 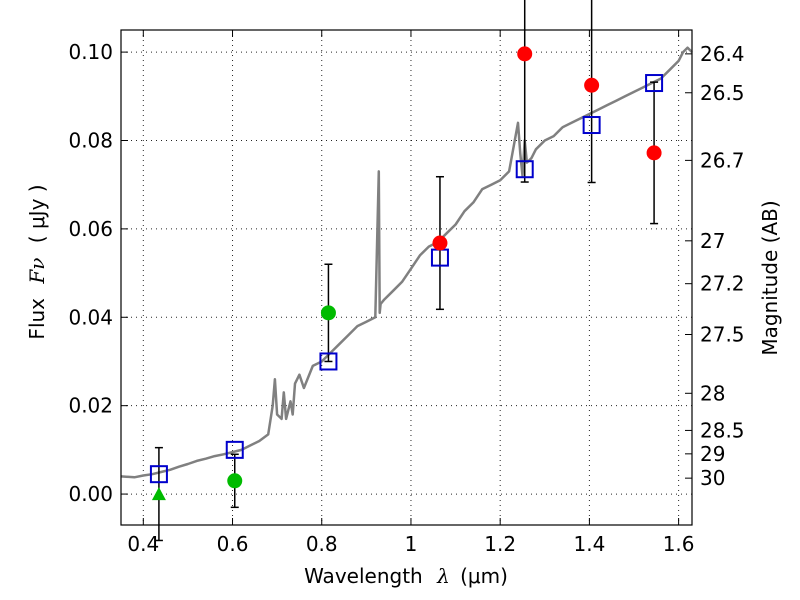 I want to click on y2-tick-label: 27, so click(x=712, y=241).